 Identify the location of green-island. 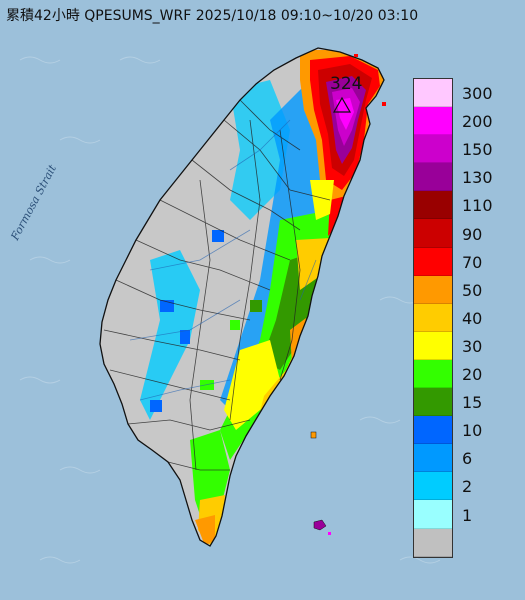
(313, 435).